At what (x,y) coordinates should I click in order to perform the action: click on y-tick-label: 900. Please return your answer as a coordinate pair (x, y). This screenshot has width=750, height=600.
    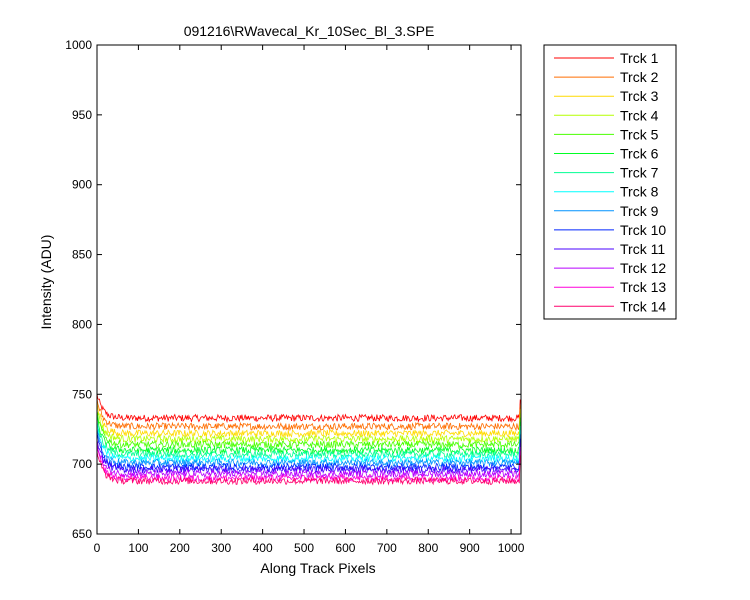
    Looking at the image, I should click on (82, 185).